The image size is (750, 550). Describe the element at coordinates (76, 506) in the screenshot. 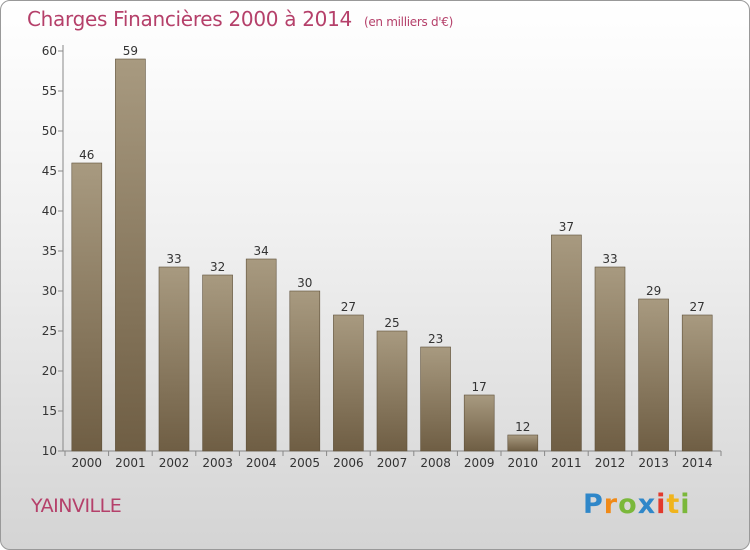

I see `commune-name: YAINVILLE` at that location.